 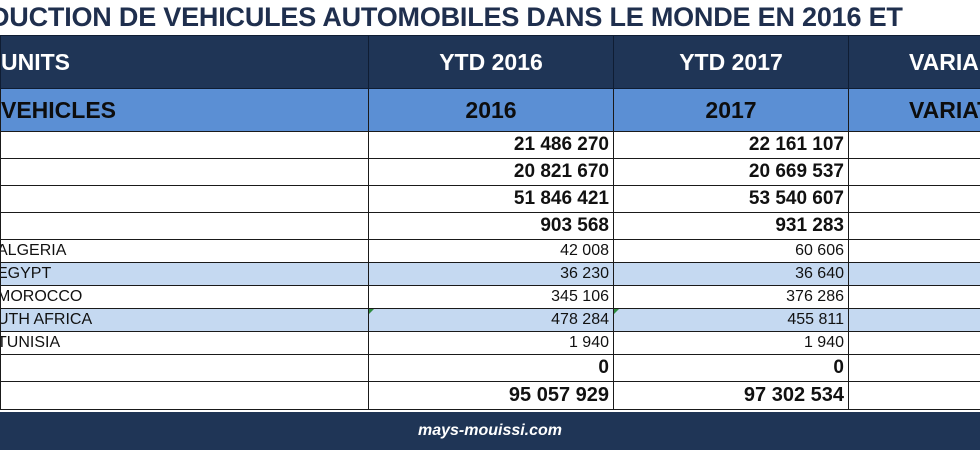 I want to click on table-row: EGYPT 36 230 36 640, so click(x=490, y=274).